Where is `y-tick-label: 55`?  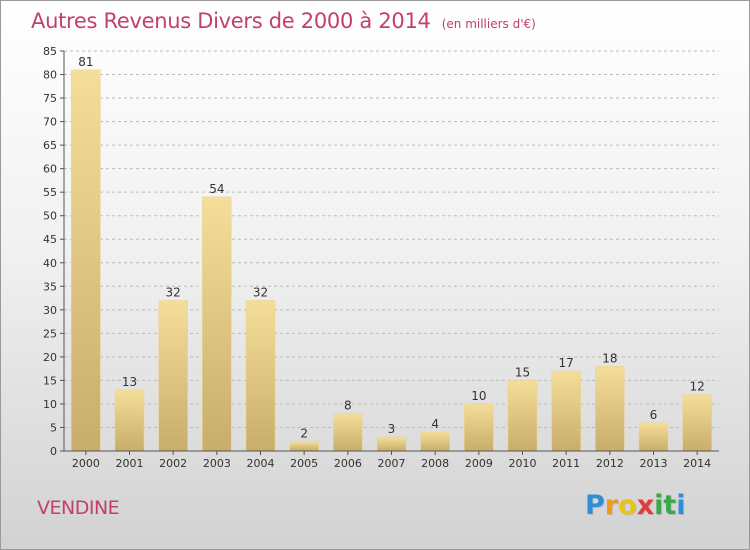
y-tick-label: 55 is located at coordinates (50, 192).